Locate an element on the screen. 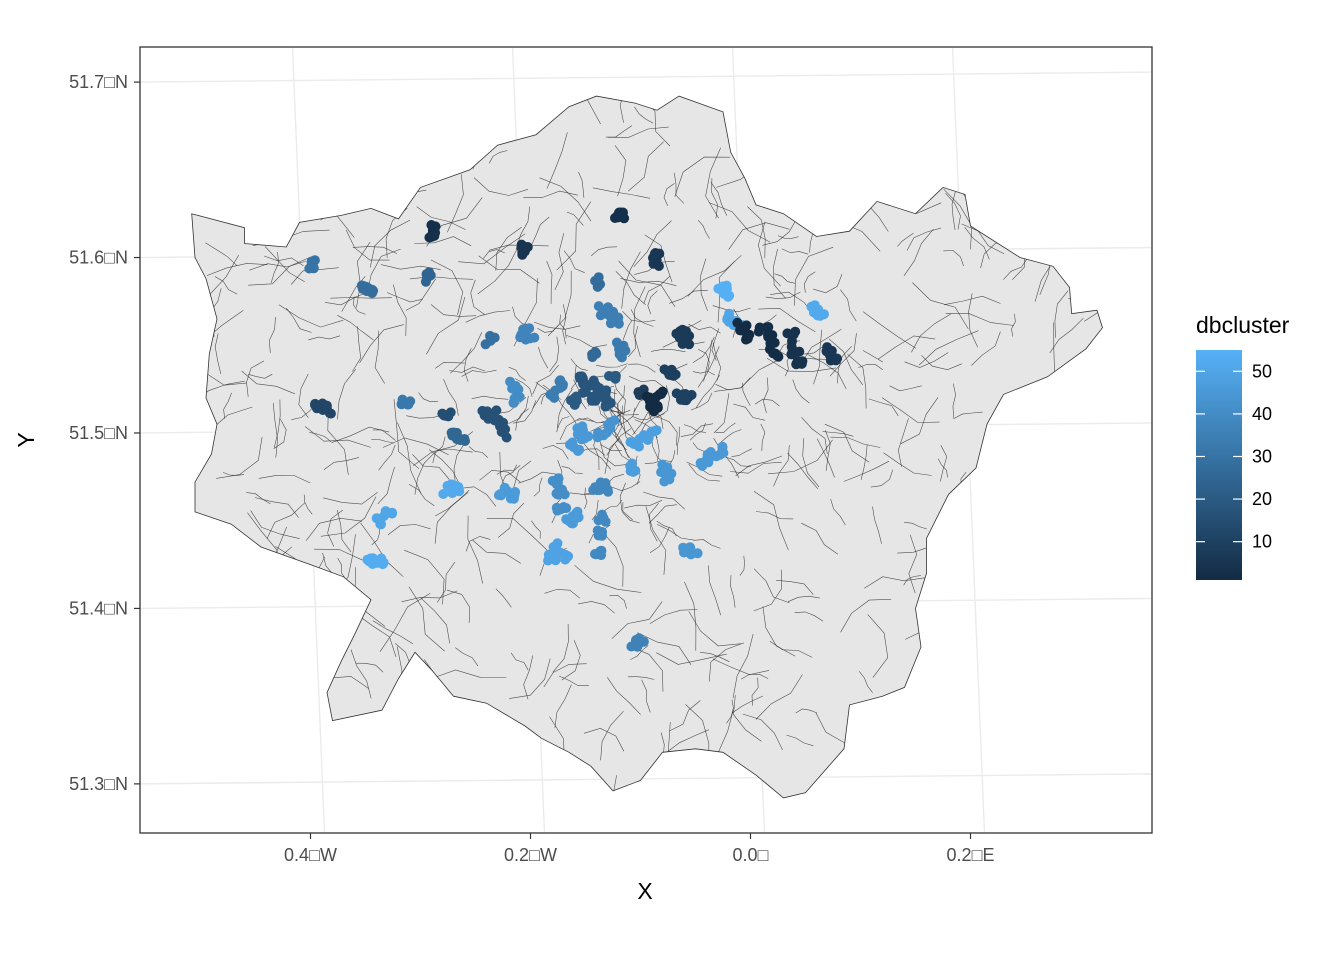 This screenshot has height=960, width=1344. legend-tick-label: 40 is located at coordinates (1262, 414).